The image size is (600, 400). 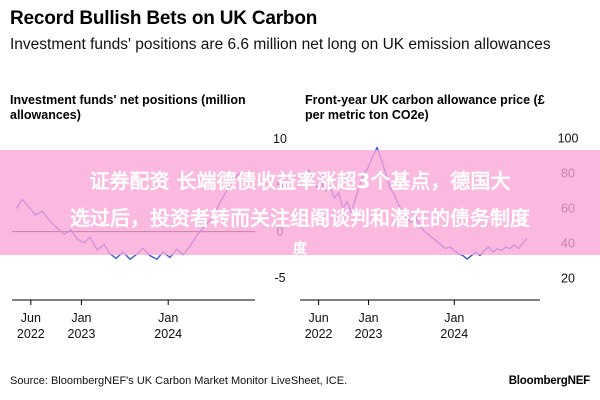 What do you see at coordinates (279, 278) in the screenshot?
I see `y-tick-label: -5` at bounding box center [279, 278].